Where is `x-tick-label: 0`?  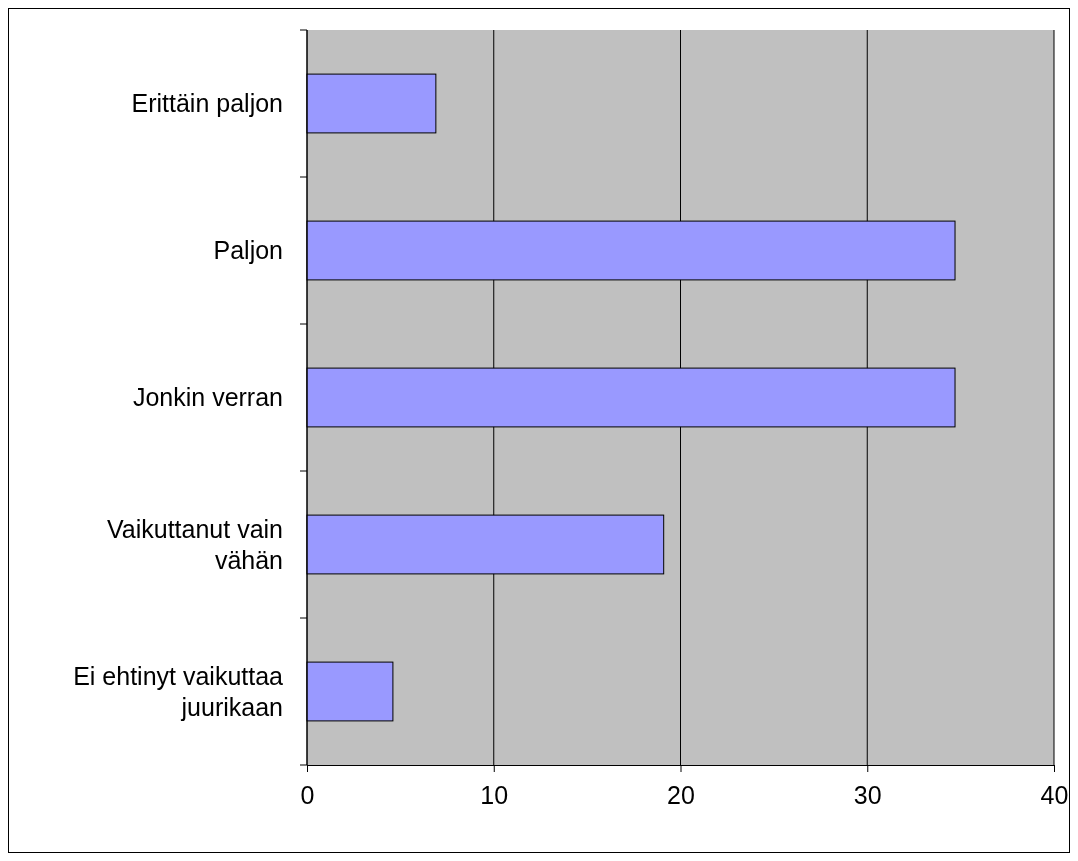
x-tick-label: 0 is located at coordinates (307, 794).